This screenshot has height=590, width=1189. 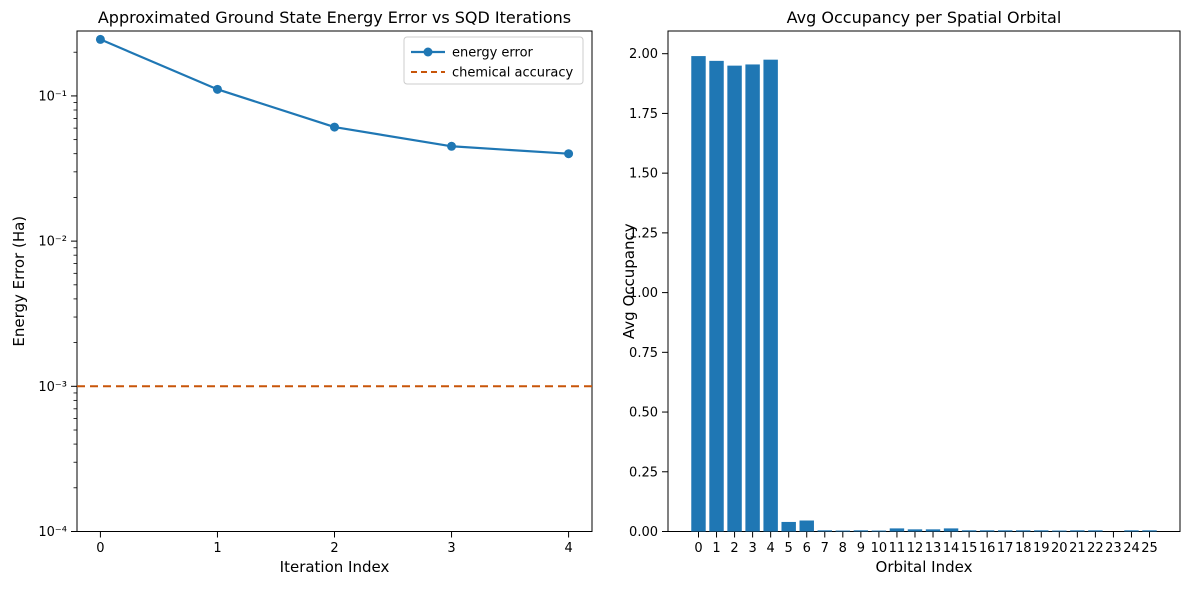 What do you see at coordinates (752, 548) in the screenshot?
I see `occupancy-plot-x-tick-label: 3` at bounding box center [752, 548].